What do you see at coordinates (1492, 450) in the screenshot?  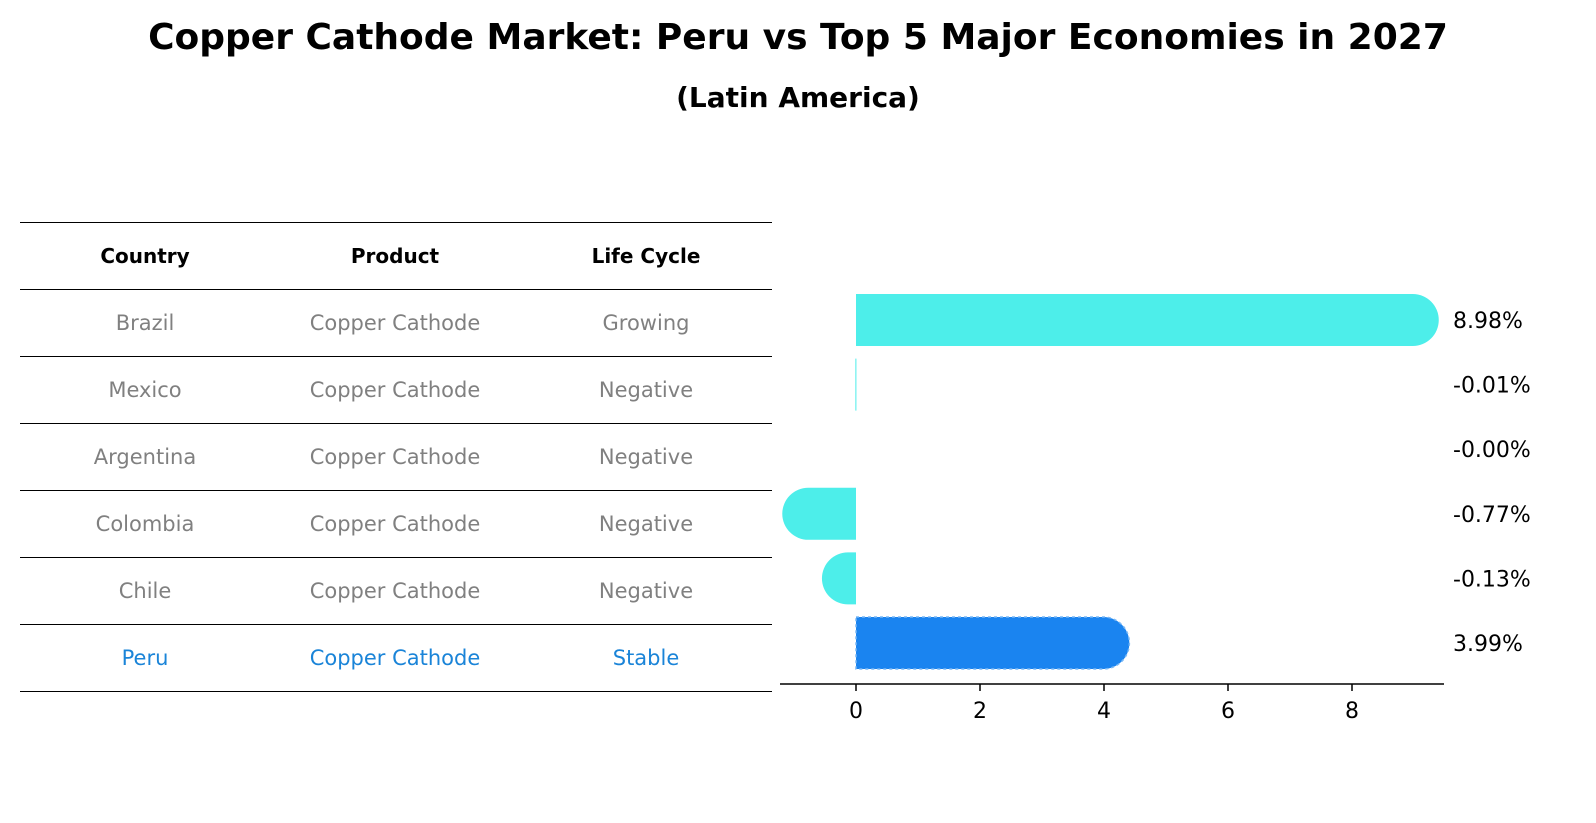 I see `value-label-argentina: -0.00%` at bounding box center [1492, 450].